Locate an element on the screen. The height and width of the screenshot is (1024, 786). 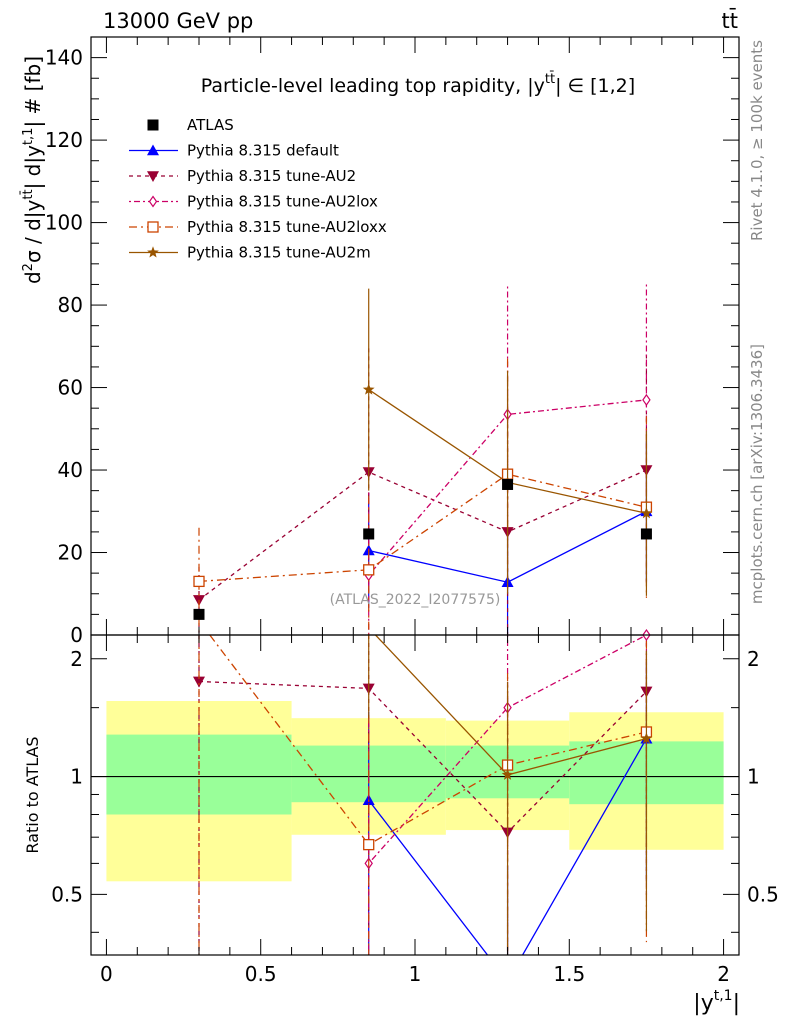
legend-label-1: Pythia 8.315 default is located at coordinates (263, 151).